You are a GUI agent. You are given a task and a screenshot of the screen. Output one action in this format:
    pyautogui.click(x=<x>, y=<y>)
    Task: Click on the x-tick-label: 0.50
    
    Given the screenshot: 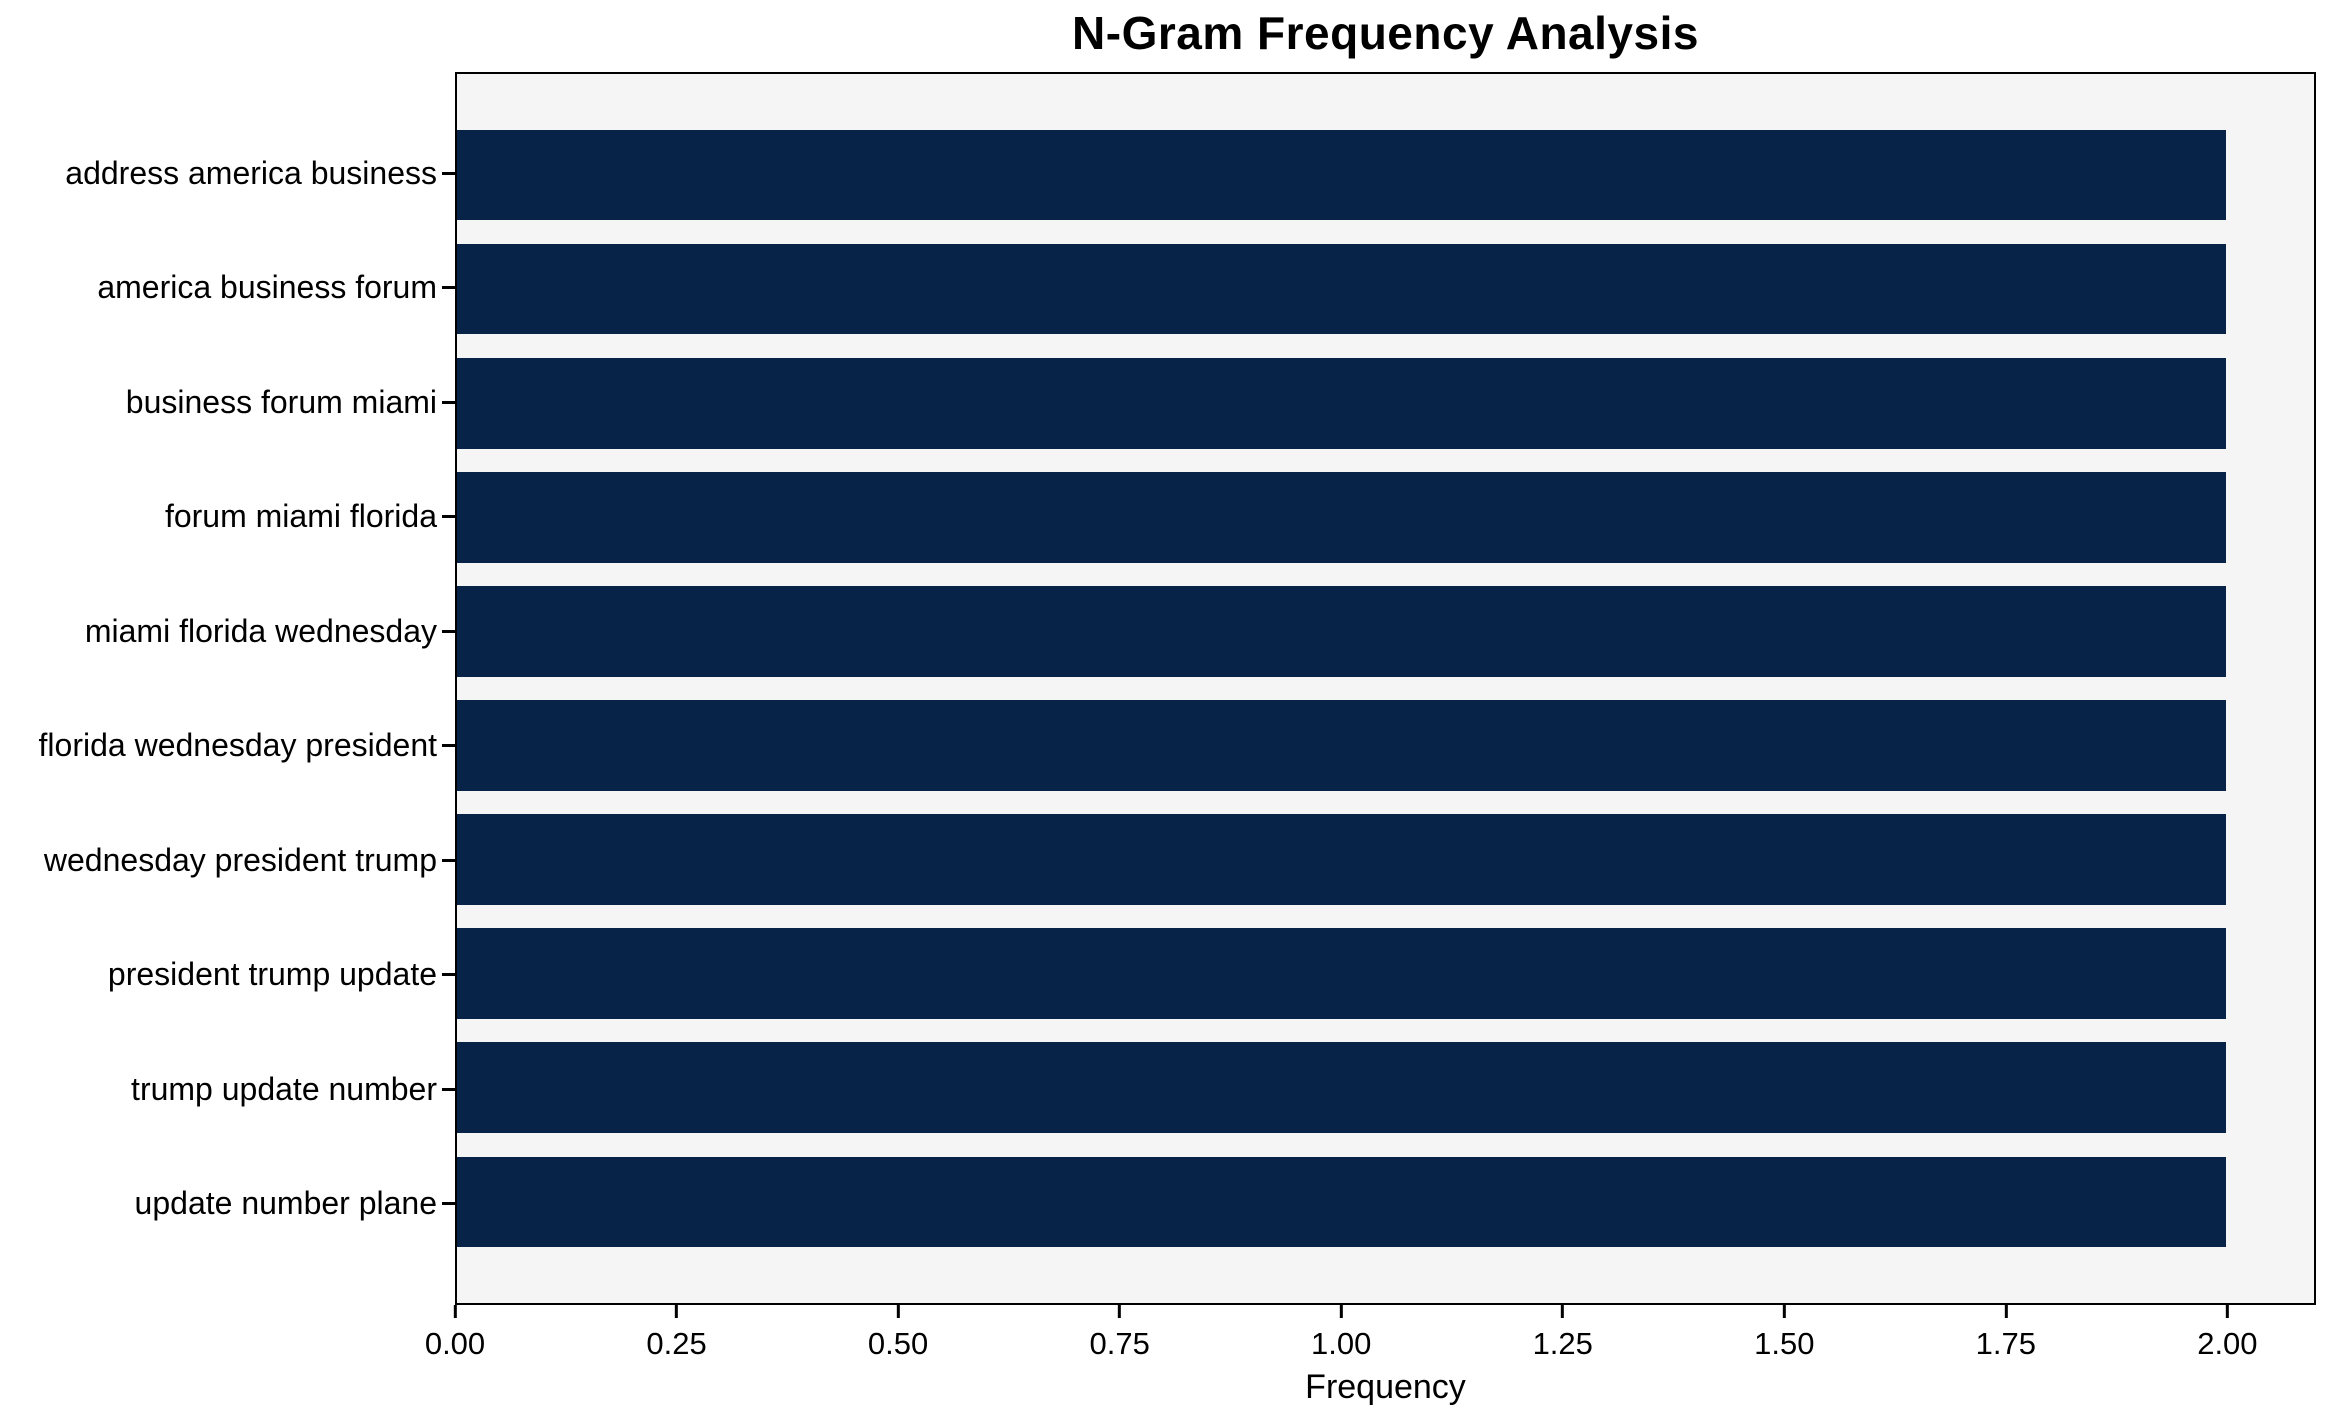 What is the action you would take?
    pyautogui.click(x=898, y=1343)
    